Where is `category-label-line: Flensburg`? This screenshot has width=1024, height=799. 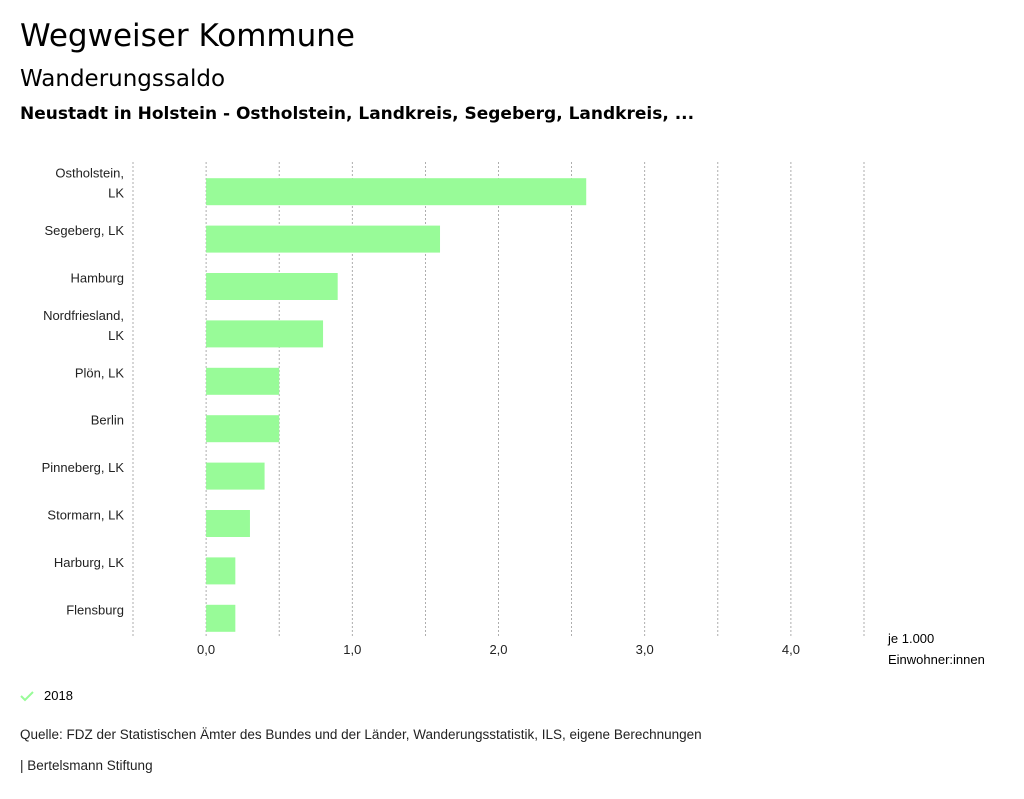
category-label-line: Flensburg is located at coordinates (95, 609).